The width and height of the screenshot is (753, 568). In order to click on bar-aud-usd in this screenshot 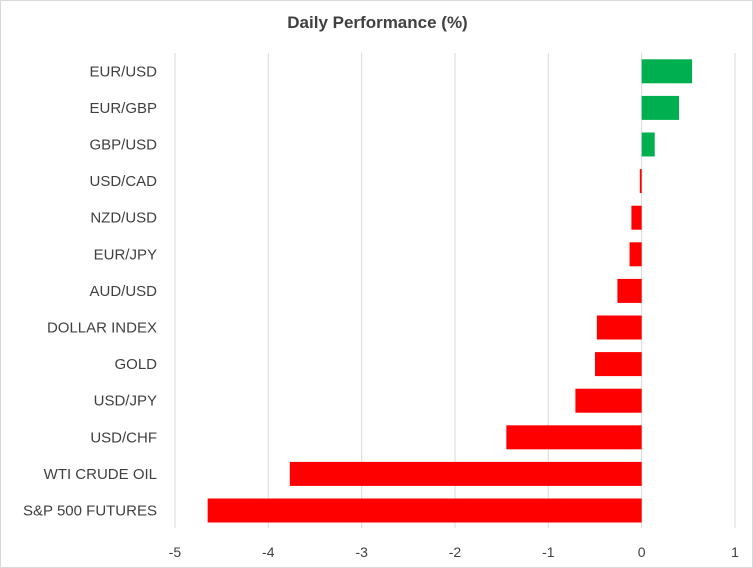, I will do `click(629, 290)`.